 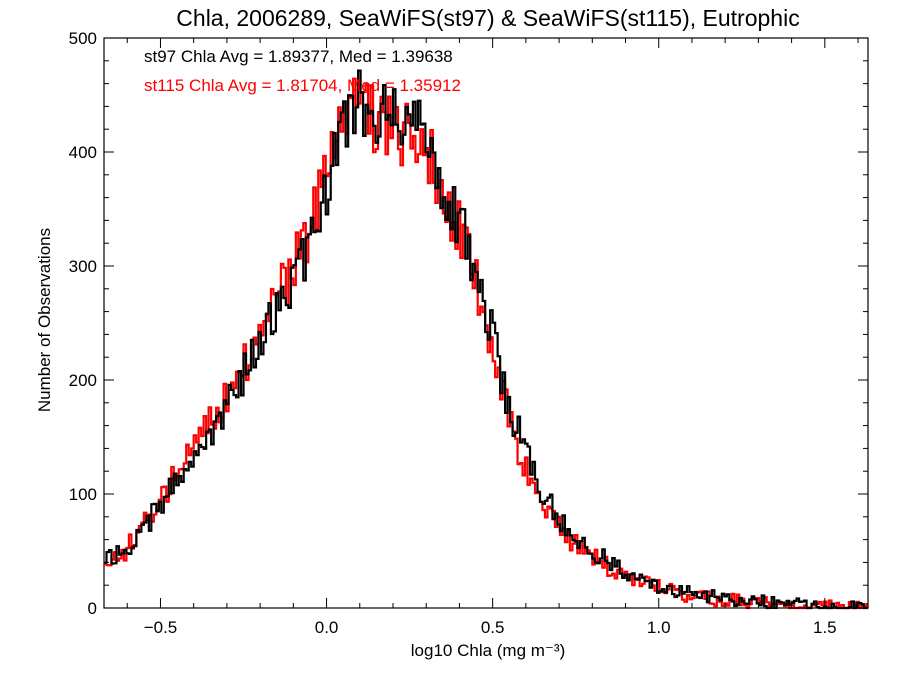 I want to click on x-tick-label: 1.5, so click(x=825, y=627).